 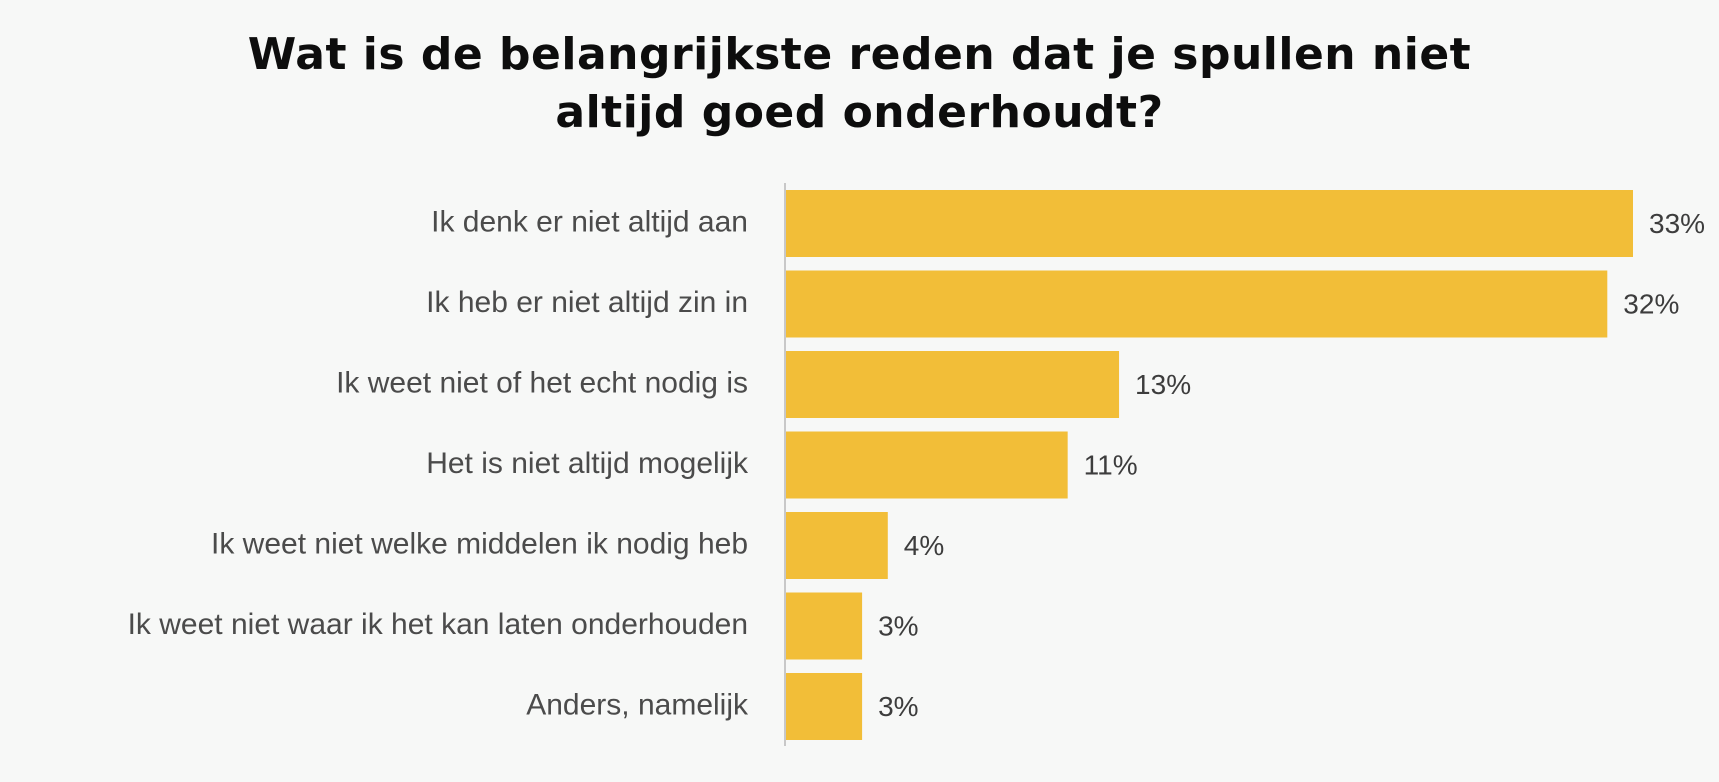 What do you see at coordinates (898, 706) in the screenshot?
I see `value-label-7: 3%` at bounding box center [898, 706].